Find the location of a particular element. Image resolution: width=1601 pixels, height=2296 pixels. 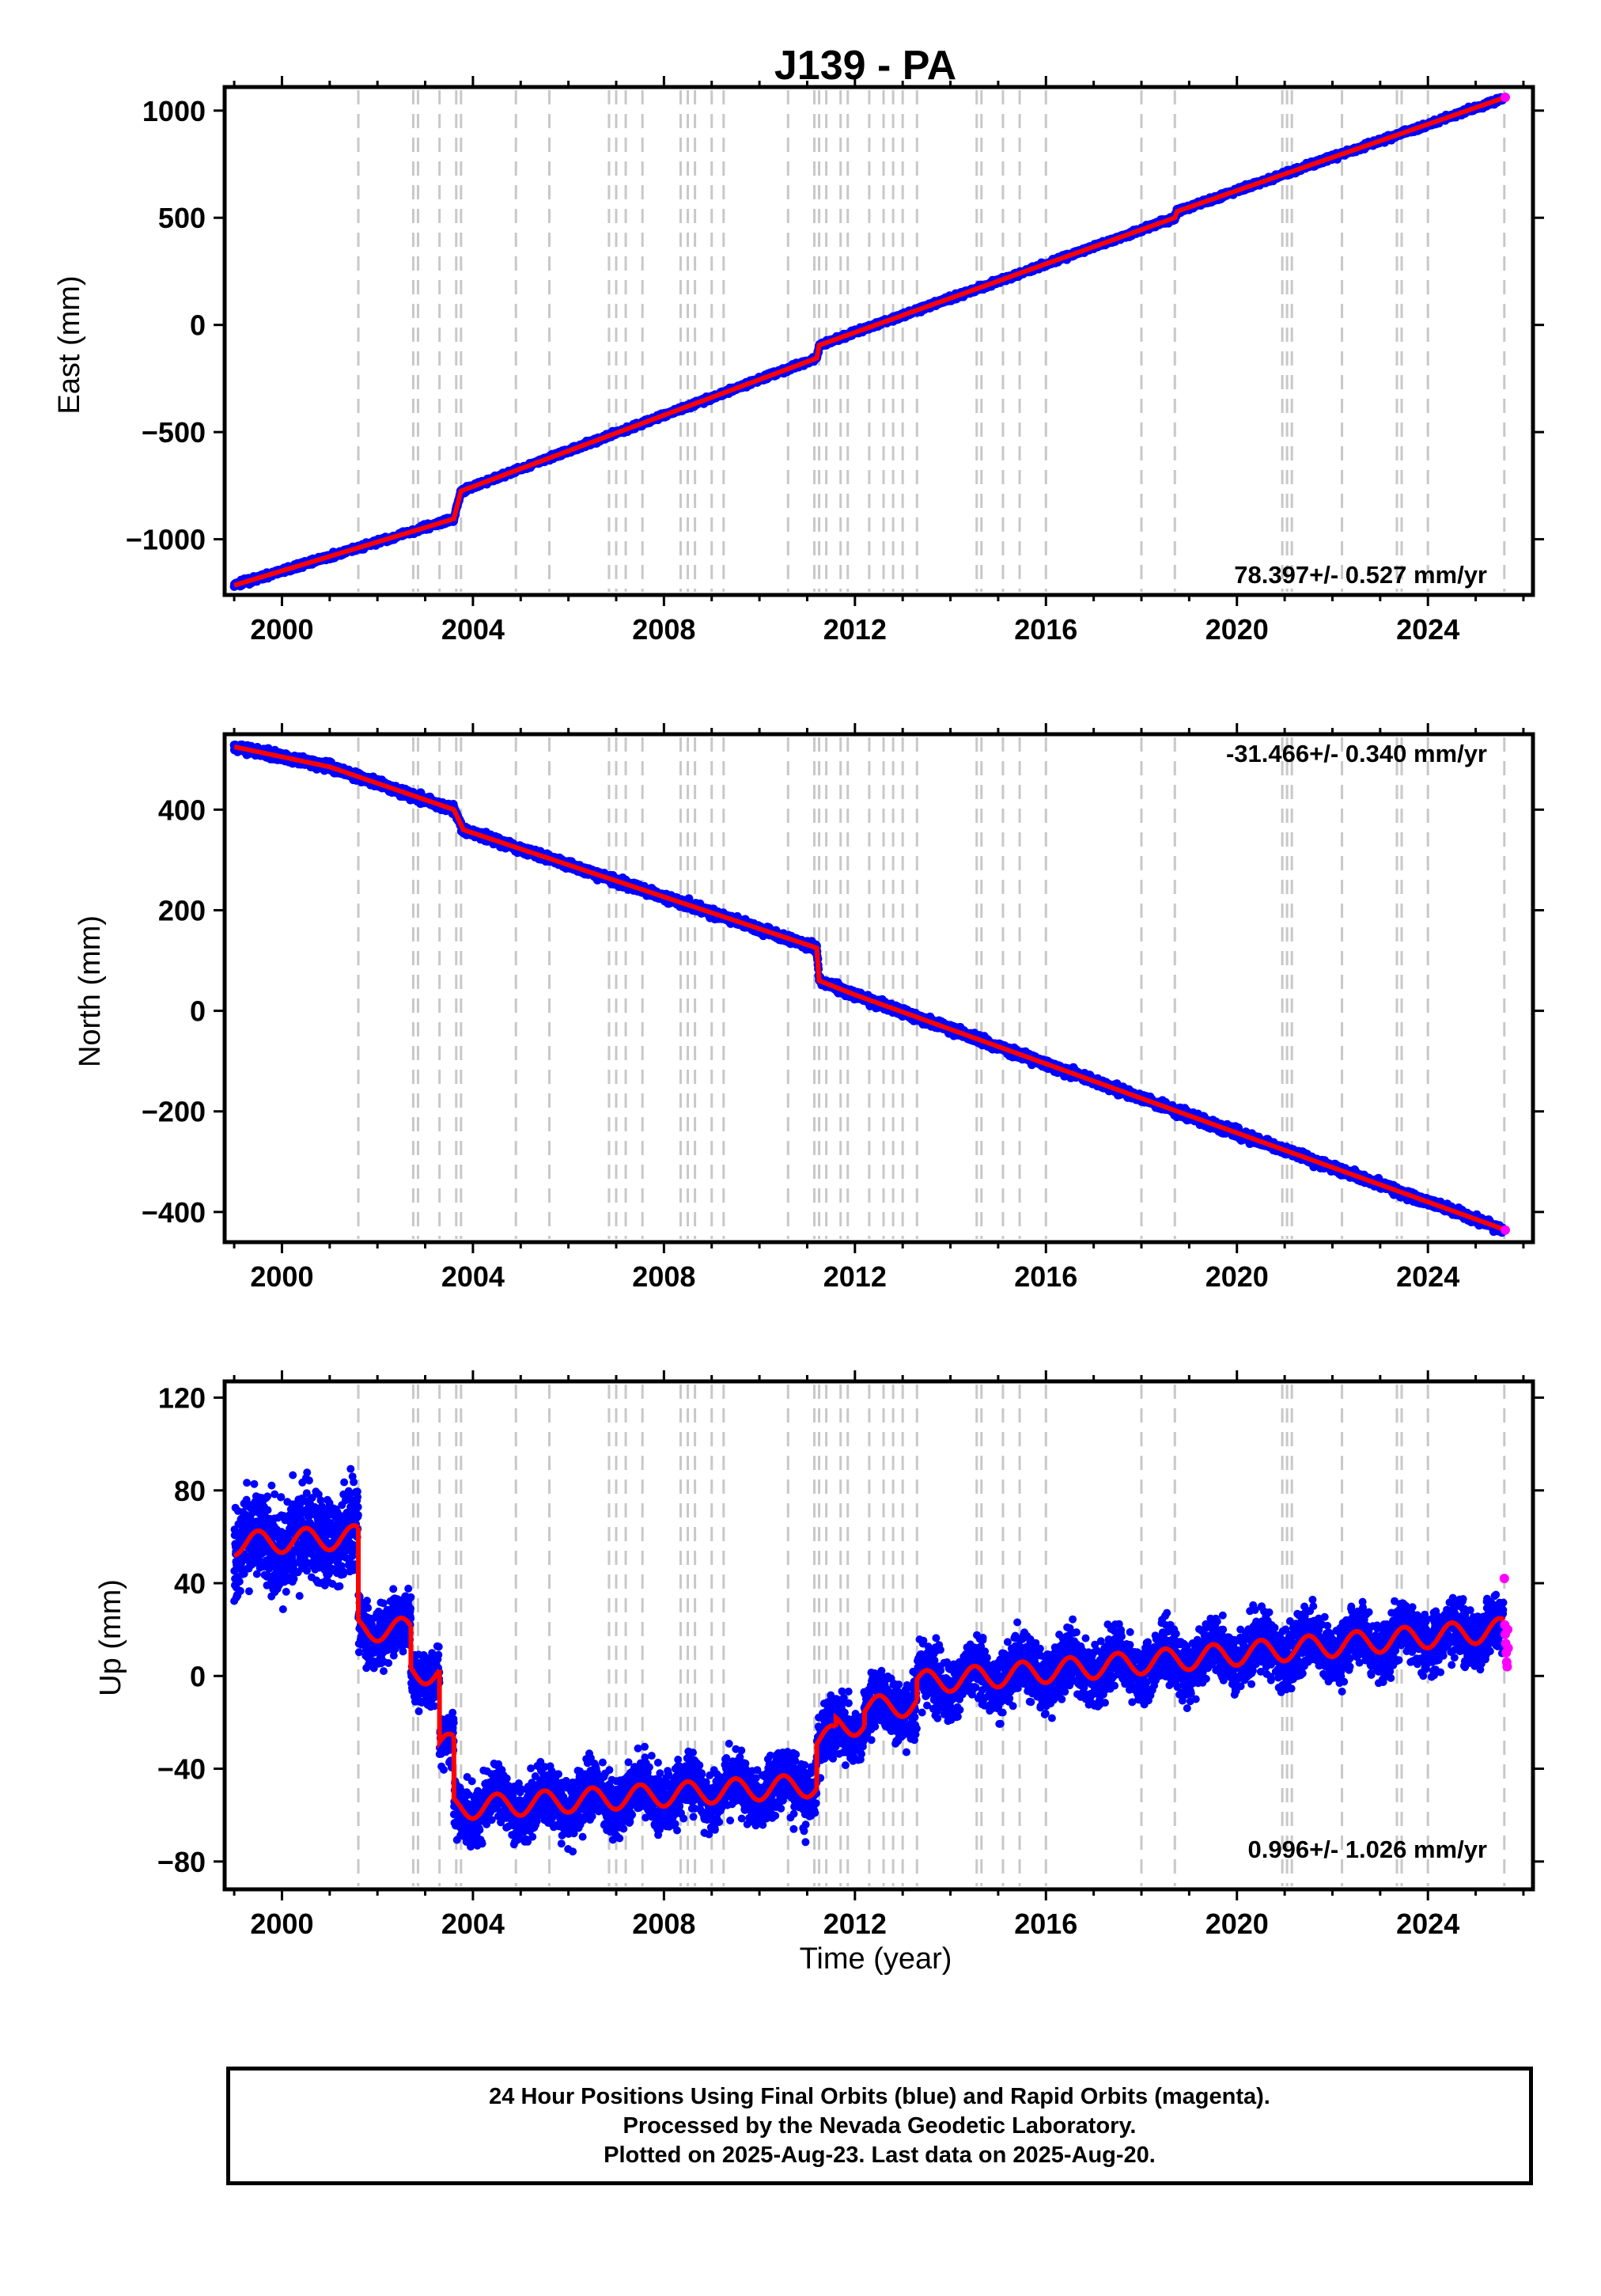

east-y-tick-label: −1000 is located at coordinates (166, 540).